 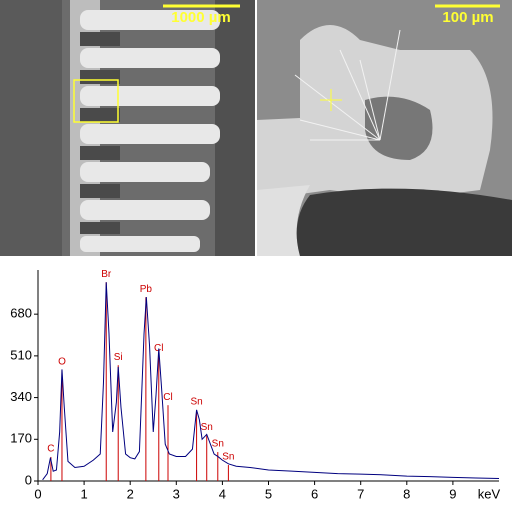 What do you see at coordinates (50, 449) in the screenshot?
I see `element-label: C` at bounding box center [50, 449].